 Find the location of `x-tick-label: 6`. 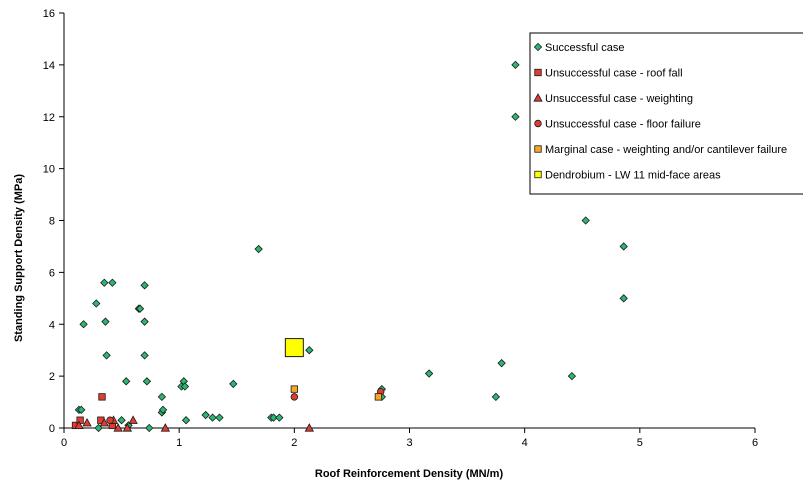

x-tick-label: 6 is located at coordinates (755, 443).